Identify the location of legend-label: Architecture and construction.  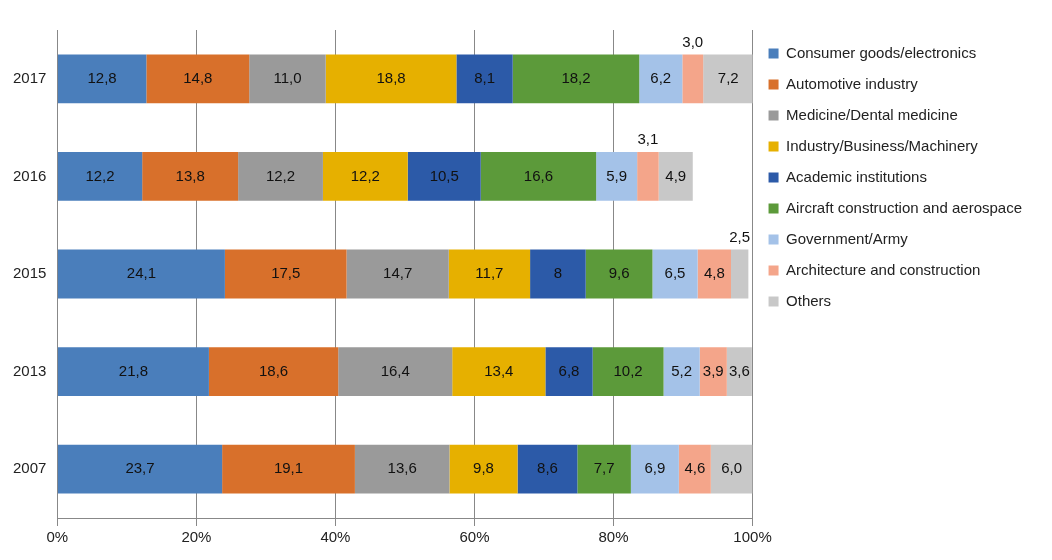
(883, 269).